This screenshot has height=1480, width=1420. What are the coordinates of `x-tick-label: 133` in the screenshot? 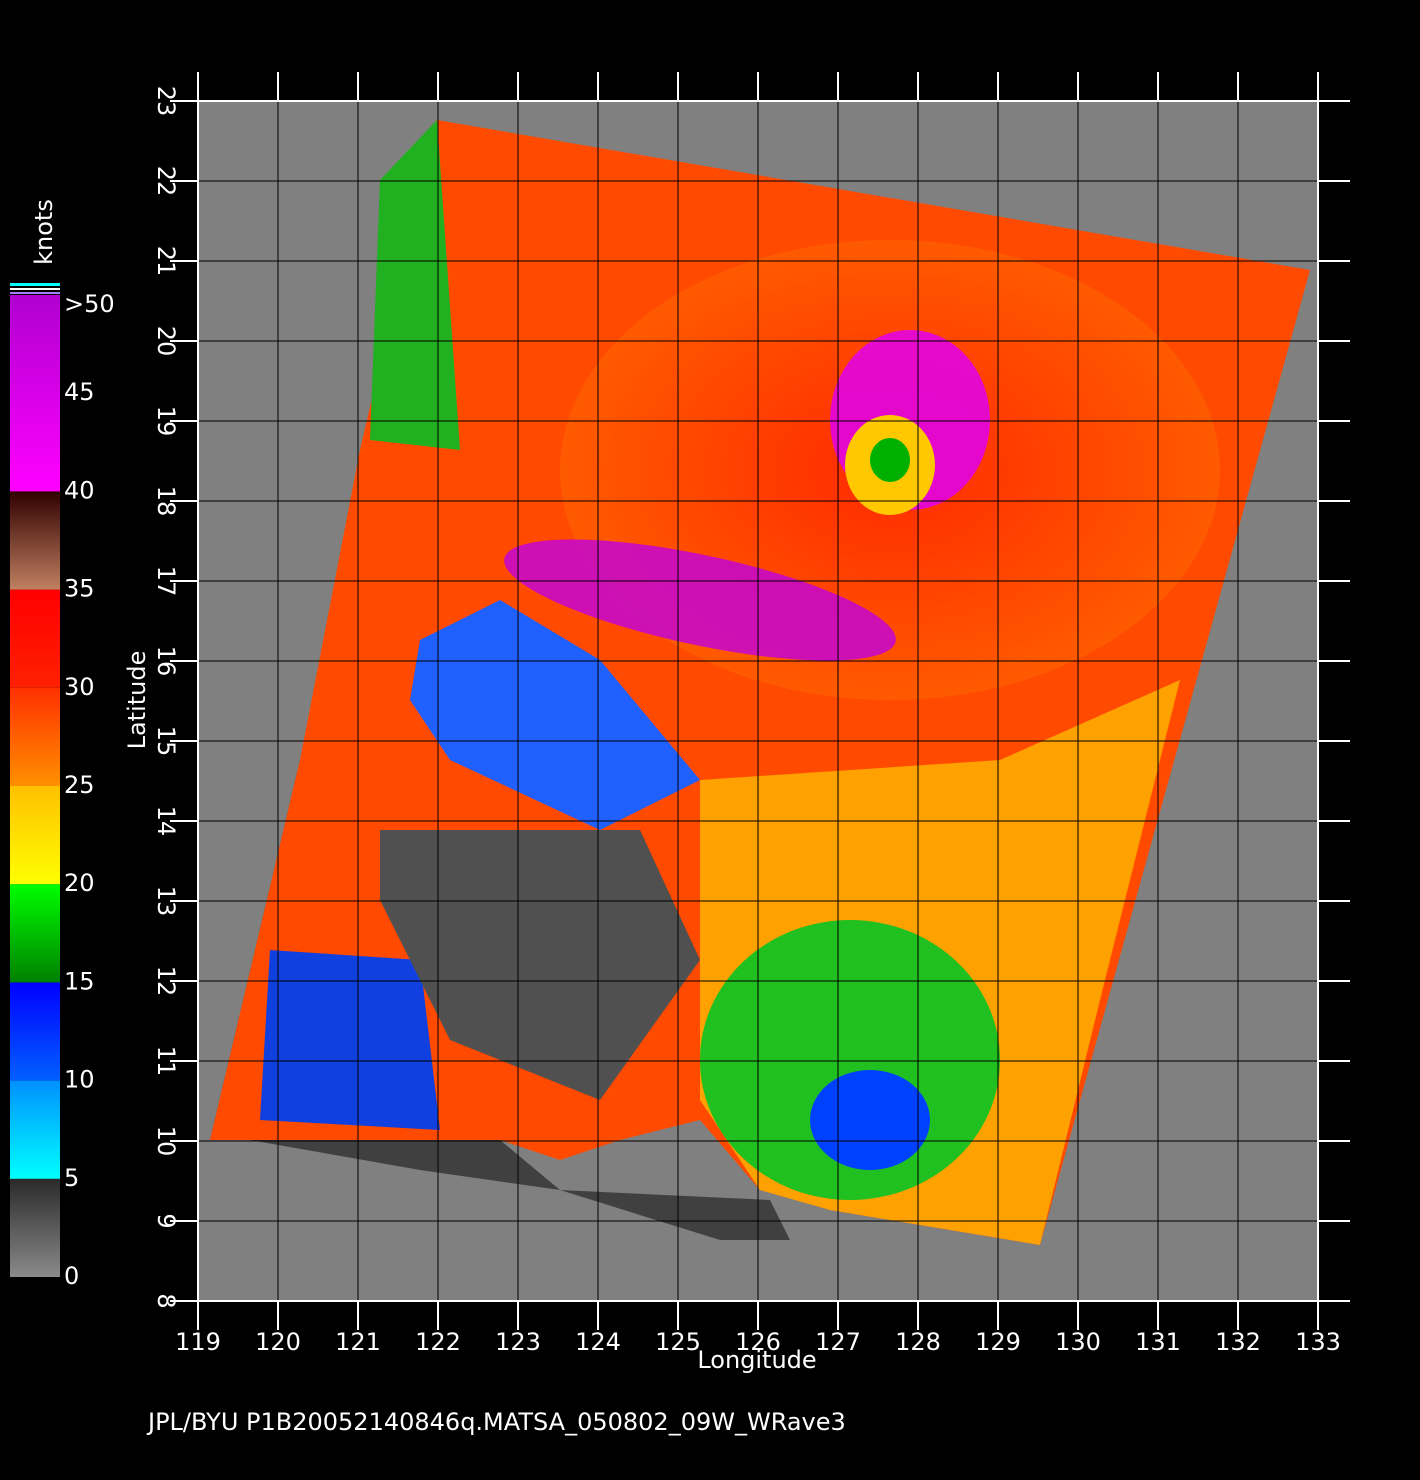 It's located at (1318, 1342).